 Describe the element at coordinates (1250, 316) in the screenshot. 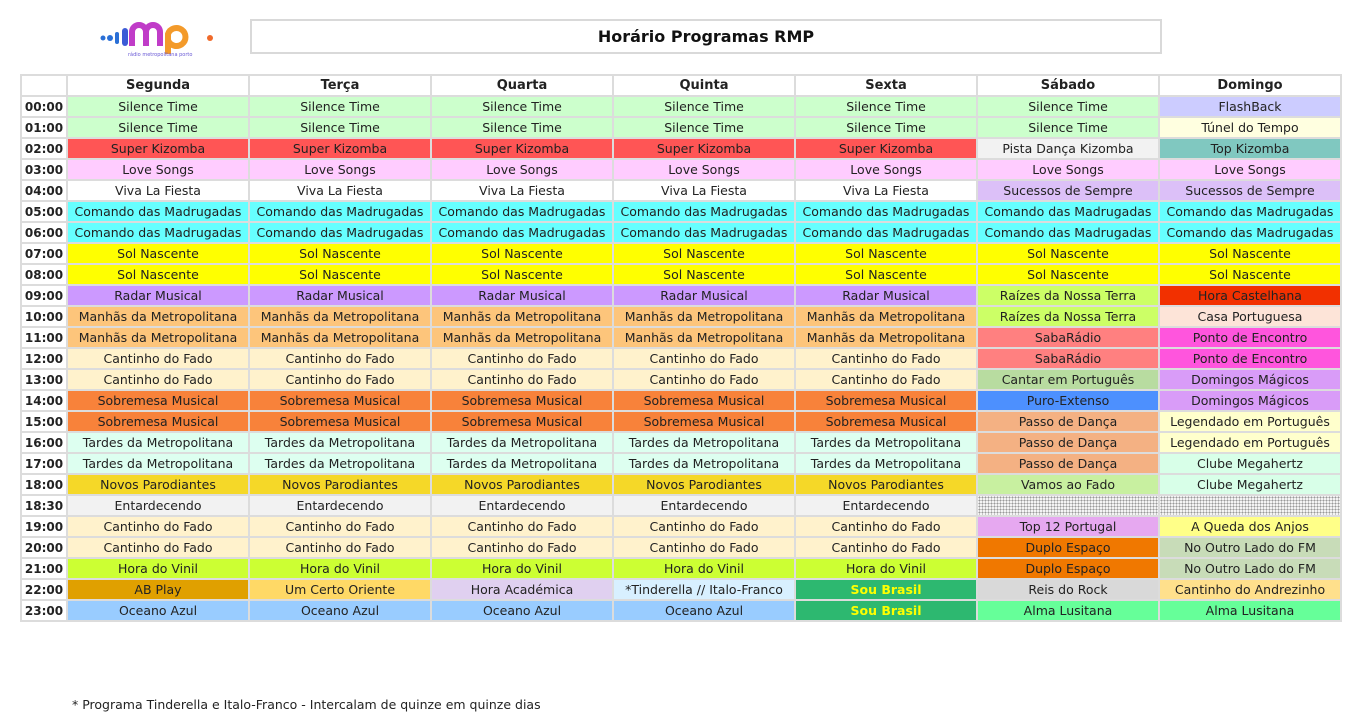

I see `program-cell: Casa Portuguesa` at that location.